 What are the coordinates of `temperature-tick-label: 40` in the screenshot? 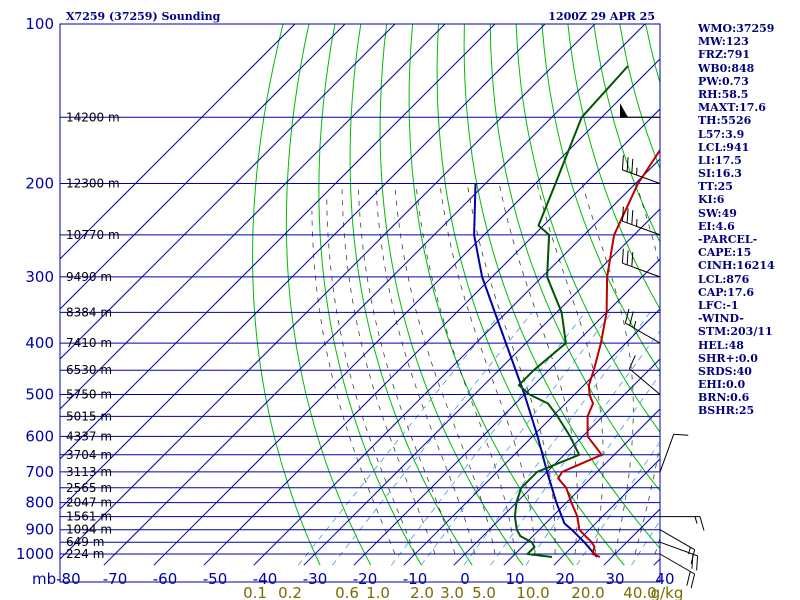 It's located at (664, 579).